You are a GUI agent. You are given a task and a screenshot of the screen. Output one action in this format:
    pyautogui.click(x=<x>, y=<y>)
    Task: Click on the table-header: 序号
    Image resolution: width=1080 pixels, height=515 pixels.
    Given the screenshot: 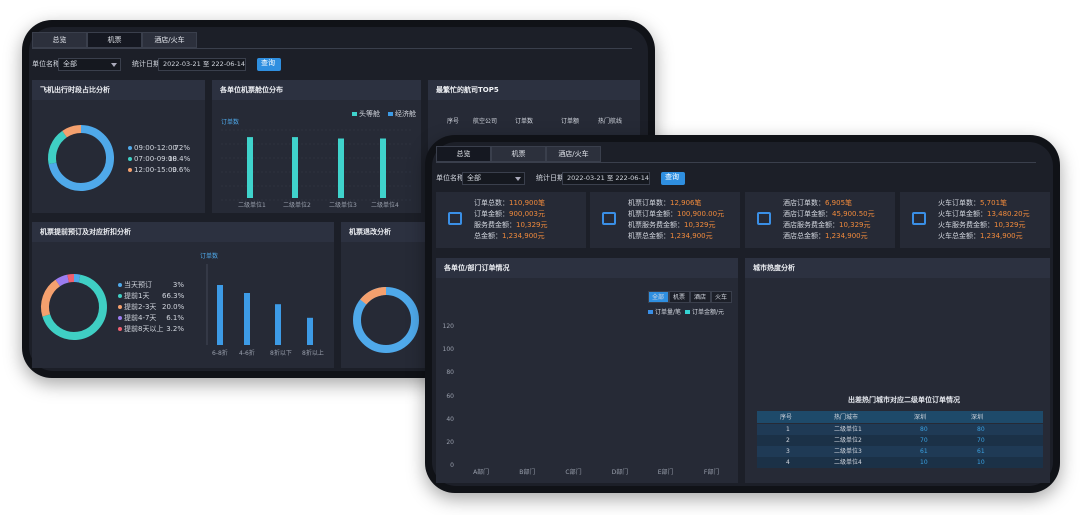 What is the action you would take?
    pyautogui.click(x=453, y=121)
    